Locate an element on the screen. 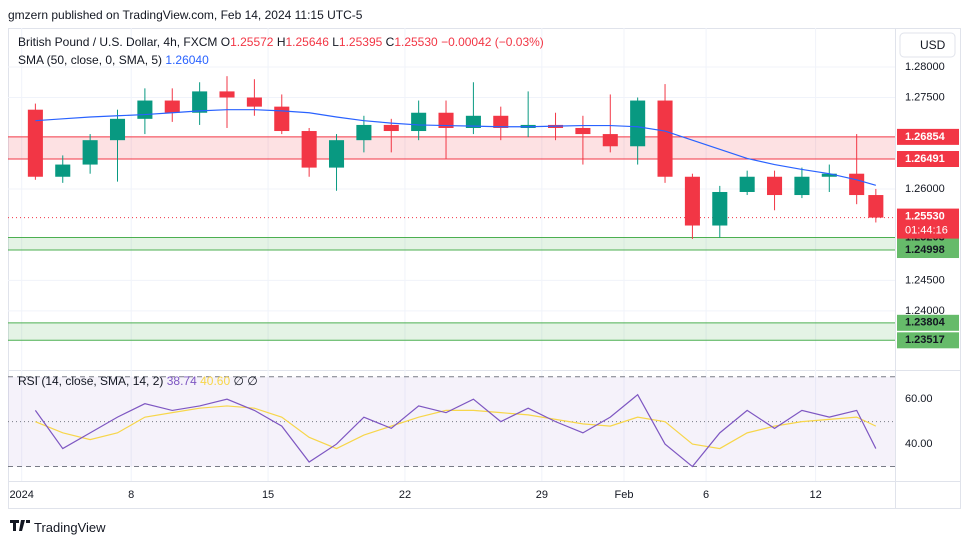 Image resolution: width=970 pixels, height=545 pixels. change: −0.00042 (−0.03%) is located at coordinates (492, 42).